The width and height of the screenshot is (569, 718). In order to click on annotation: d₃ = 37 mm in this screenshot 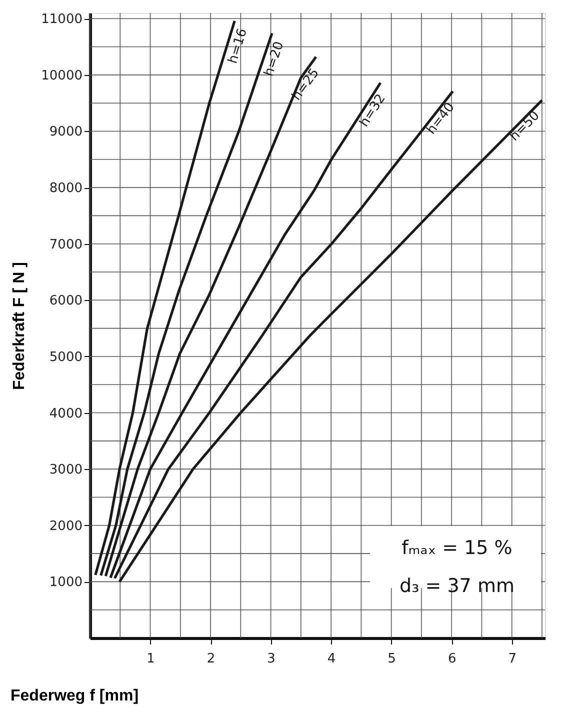, I will do `click(457, 586)`.